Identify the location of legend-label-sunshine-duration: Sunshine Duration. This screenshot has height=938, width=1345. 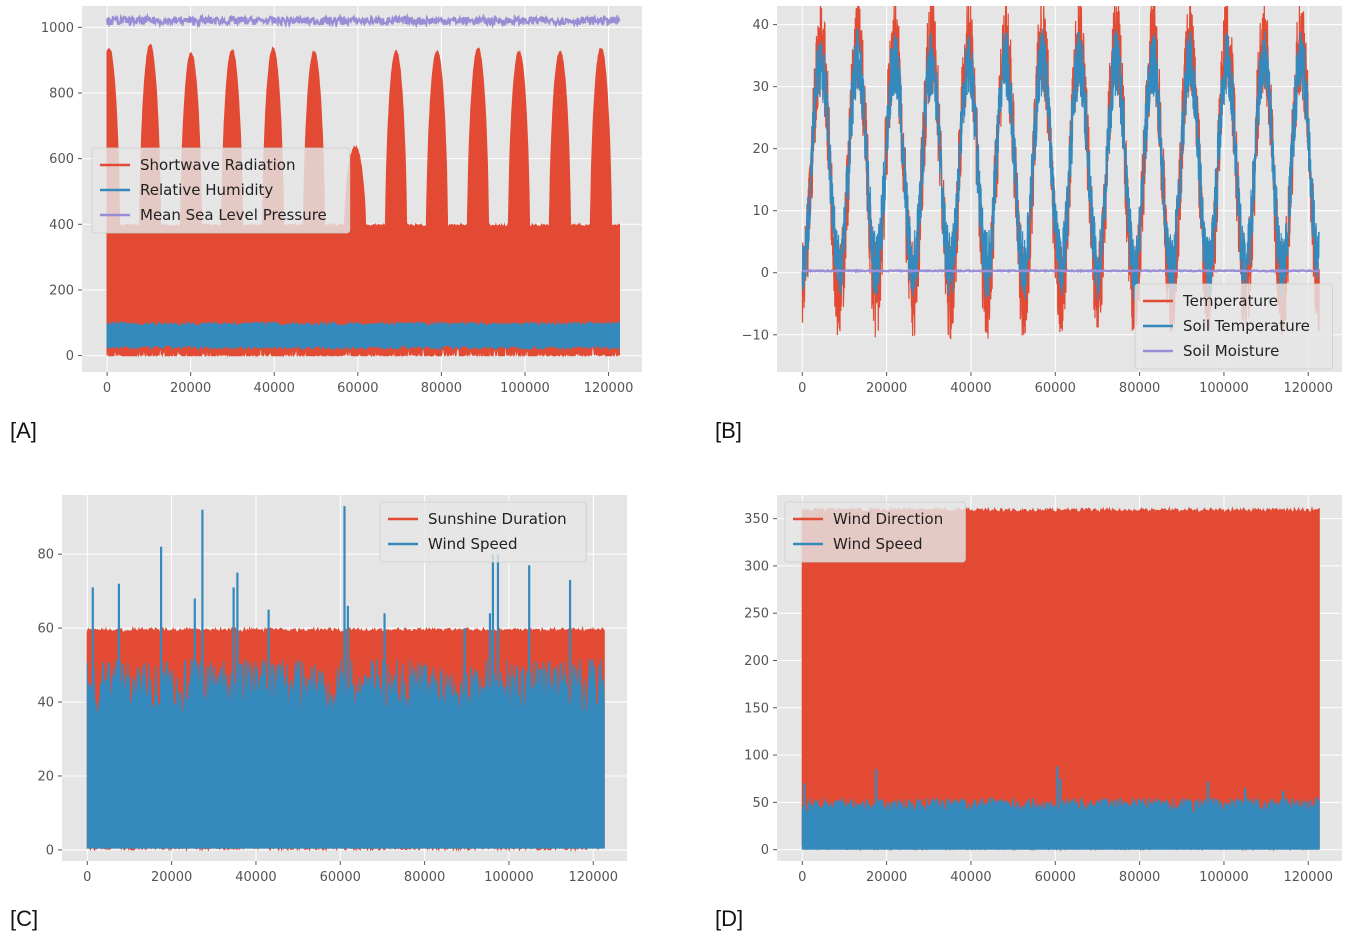
(497, 519).